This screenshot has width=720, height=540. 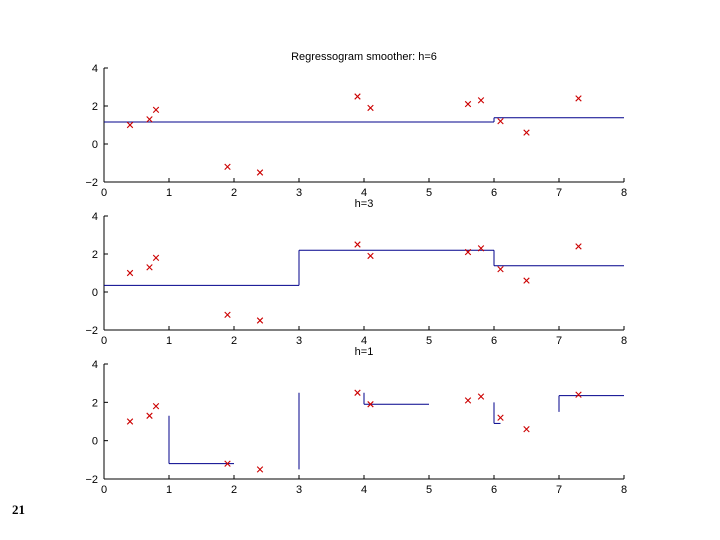 I want to click on panel-title: Regressogram smoother: h=6, so click(x=364, y=57).